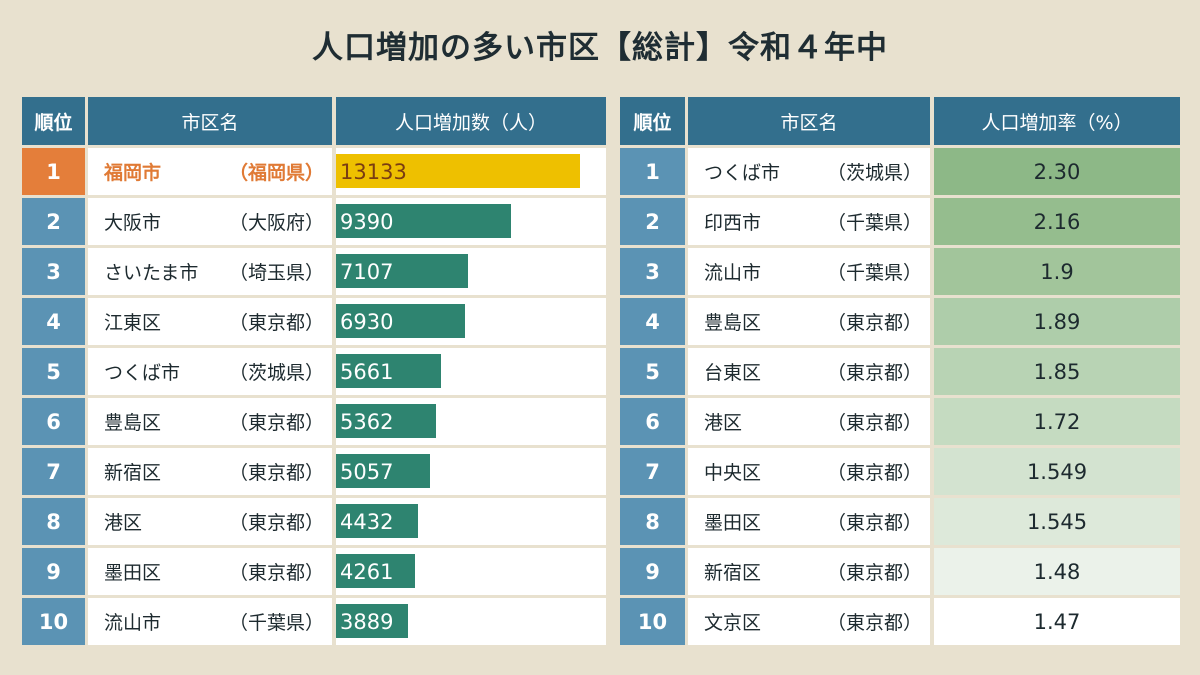 Image resolution: width=1200 pixels, height=675 pixels. Describe the element at coordinates (133, 173) in the screenshot. I see `city-name: 福岡市` at that location.